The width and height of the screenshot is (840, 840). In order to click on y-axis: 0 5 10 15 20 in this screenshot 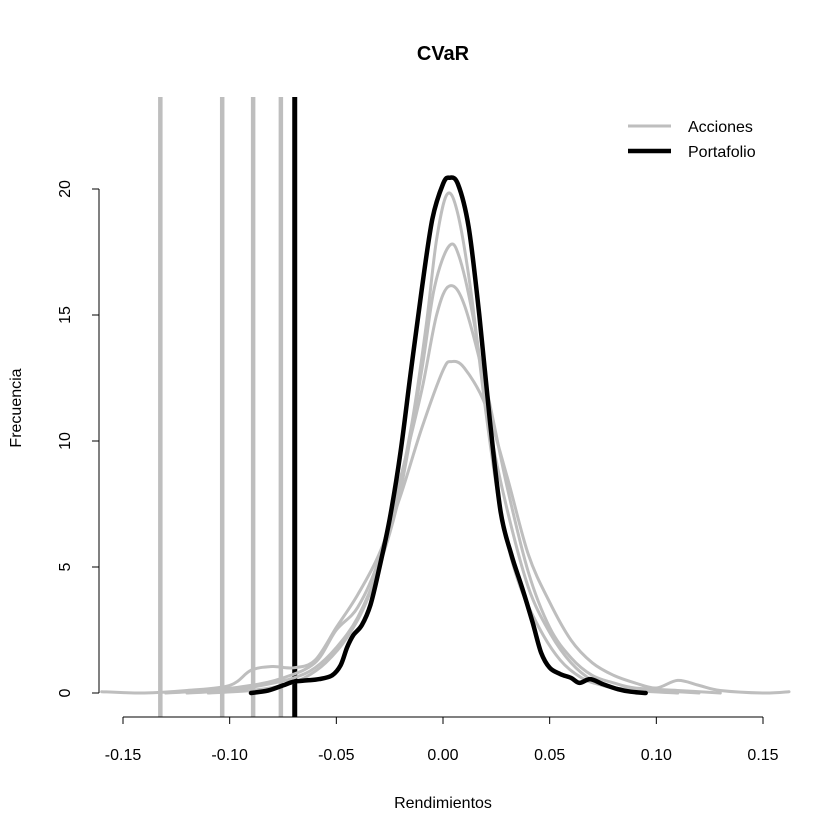, I will do `click(78, 438)`.